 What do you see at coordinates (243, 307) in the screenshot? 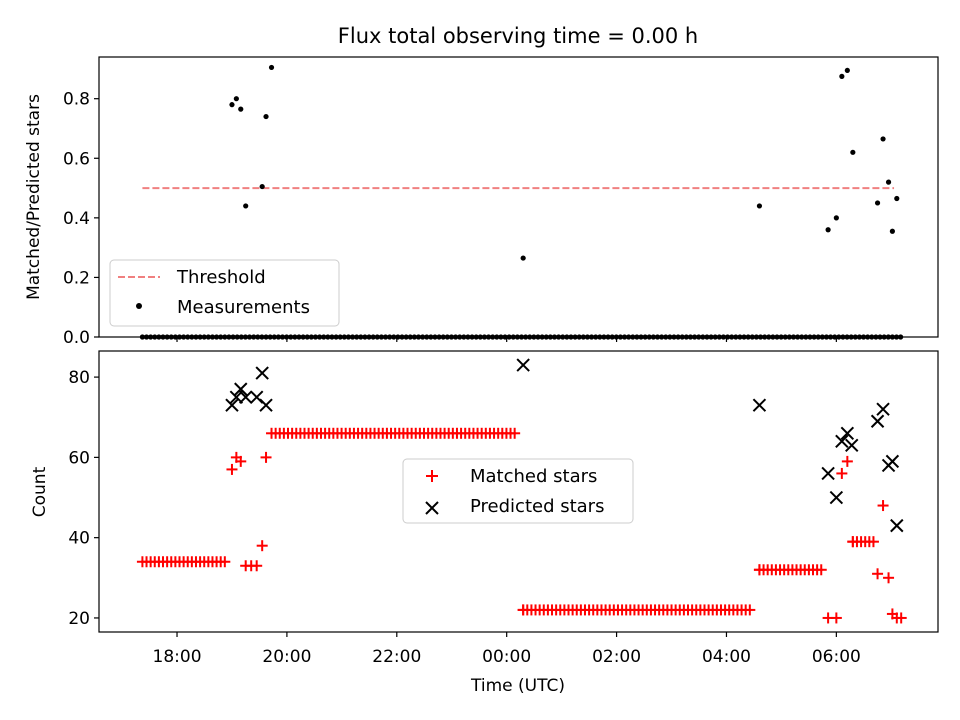
I see `legend-measurements-label: Measurements` at bounding box center [243, 307].